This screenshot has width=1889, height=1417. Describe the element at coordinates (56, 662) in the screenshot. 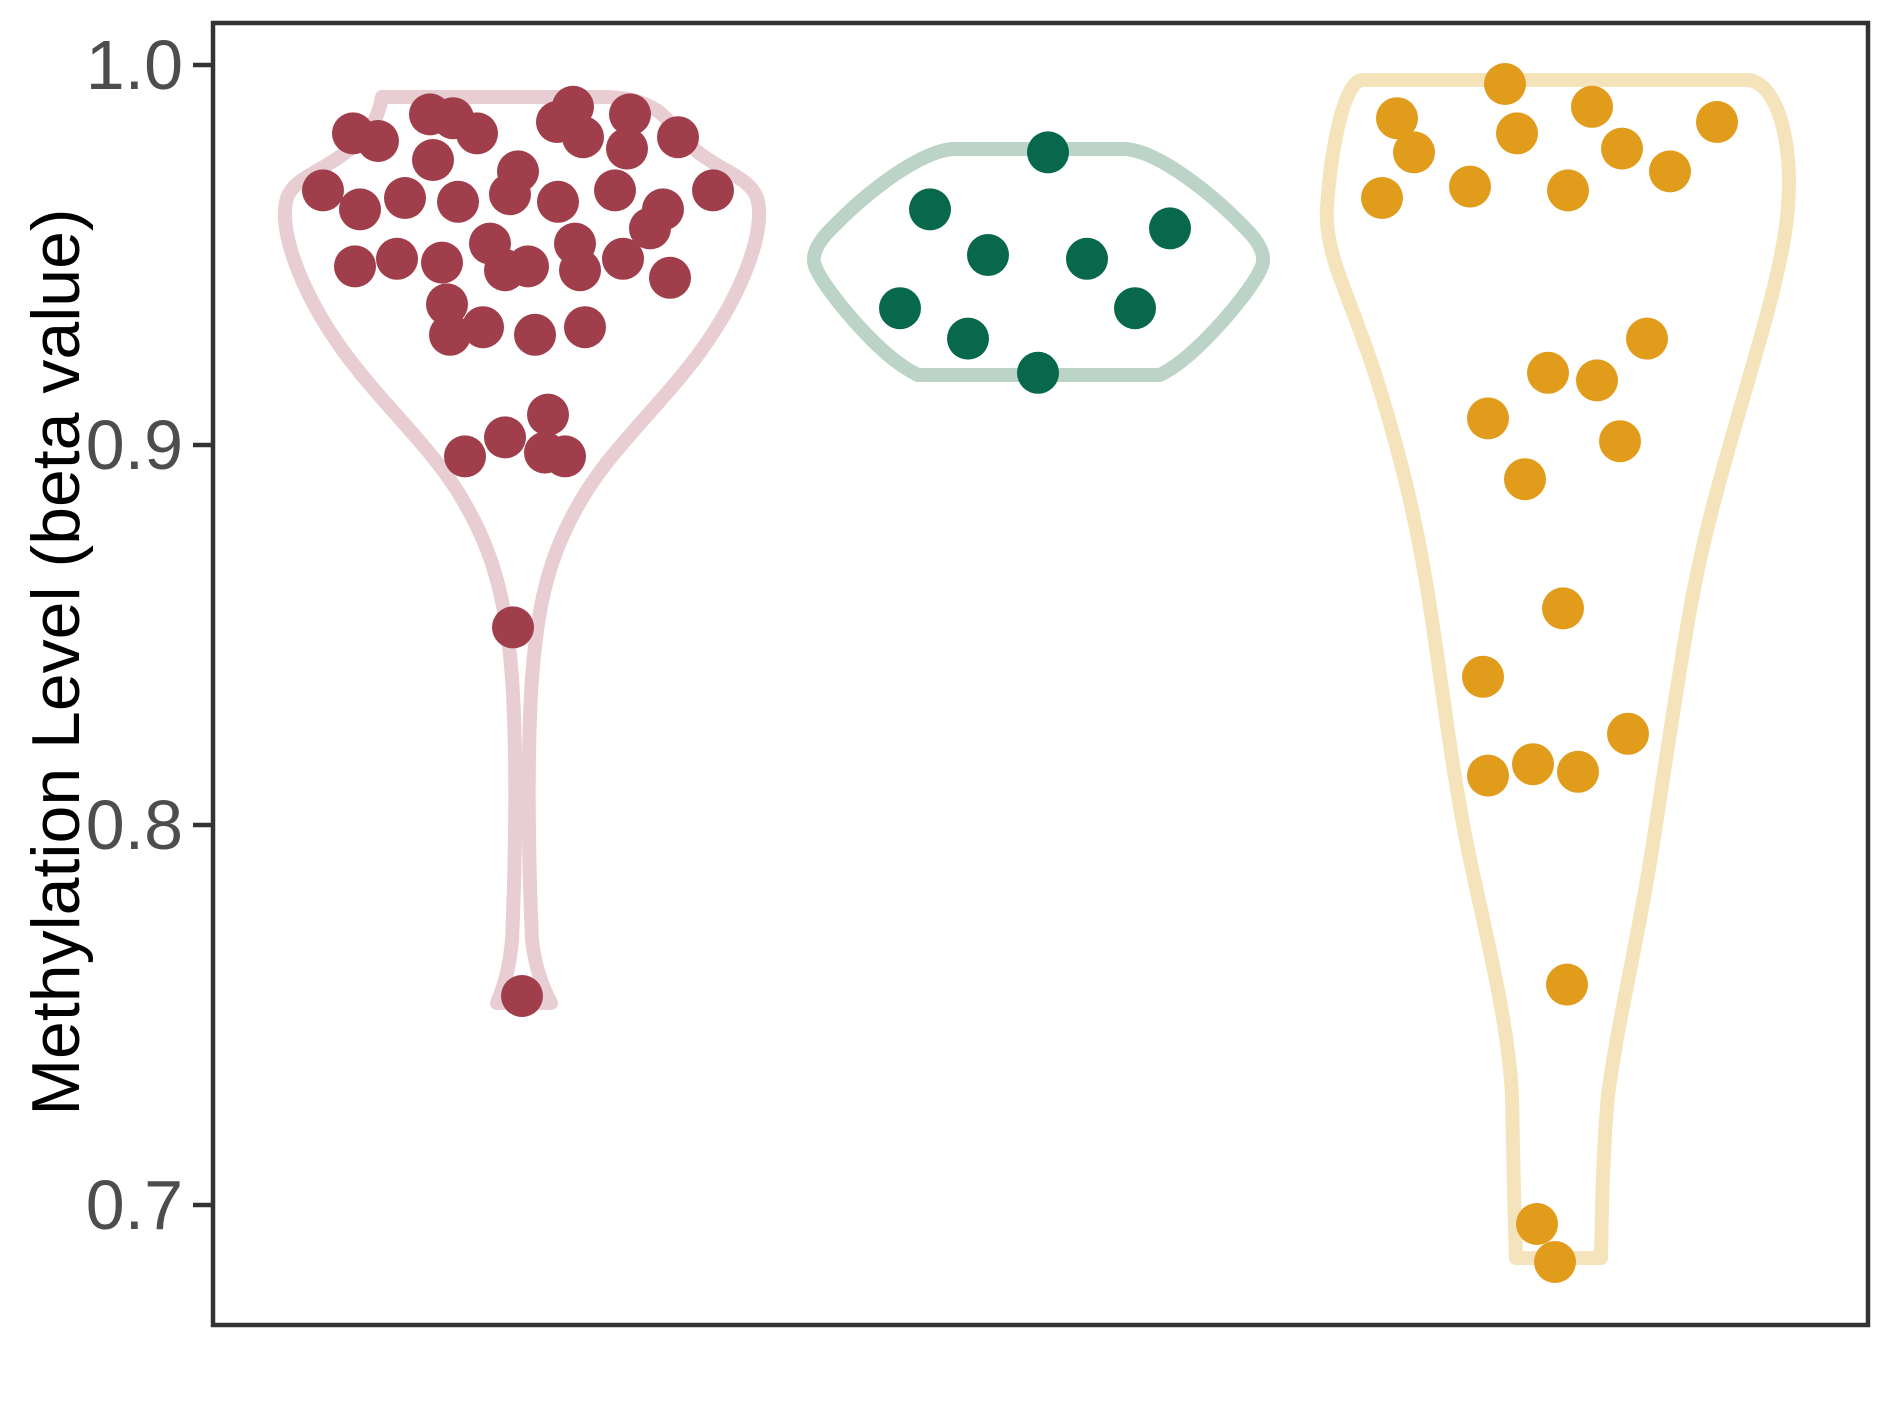

I see `y-axis-title: Methylation Level (beta value)` at that location.